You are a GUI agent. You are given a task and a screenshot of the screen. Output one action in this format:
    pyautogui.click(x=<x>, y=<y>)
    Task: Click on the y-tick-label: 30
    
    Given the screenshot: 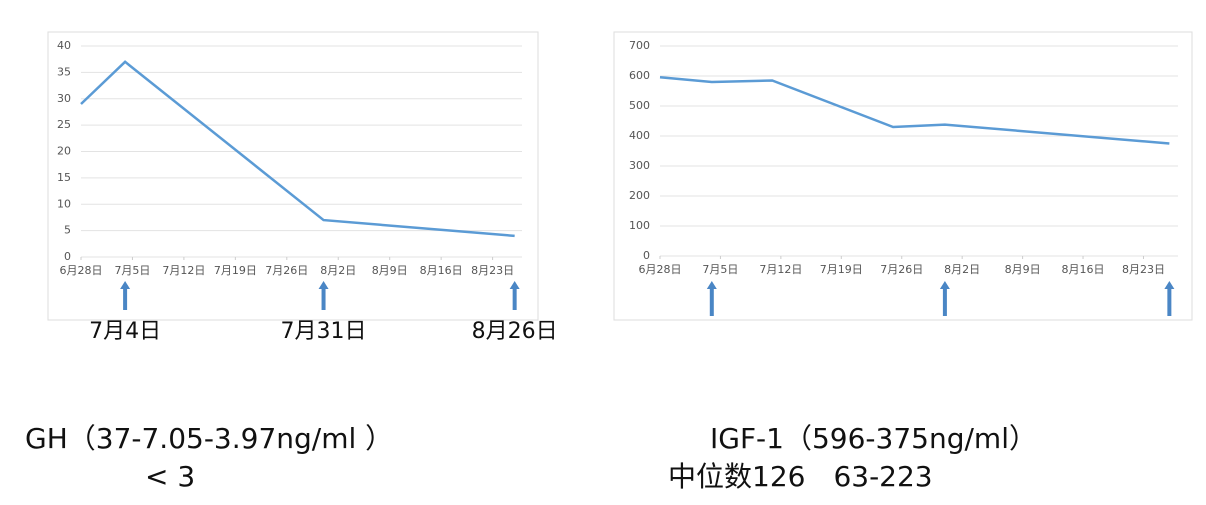 What is the action you would take?
    pyautogui.click(x=64, y=98)
    